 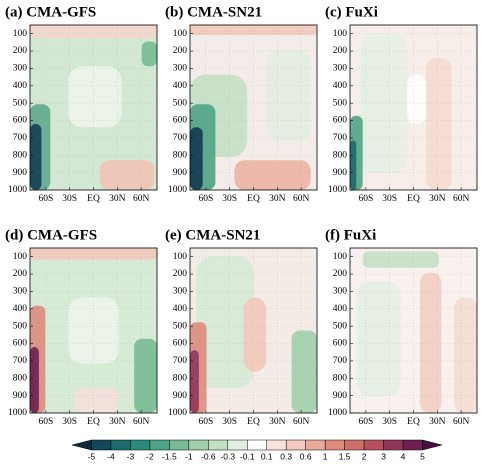 I want to click on colorbar-label: -0.6, so click(x=208, y=456).